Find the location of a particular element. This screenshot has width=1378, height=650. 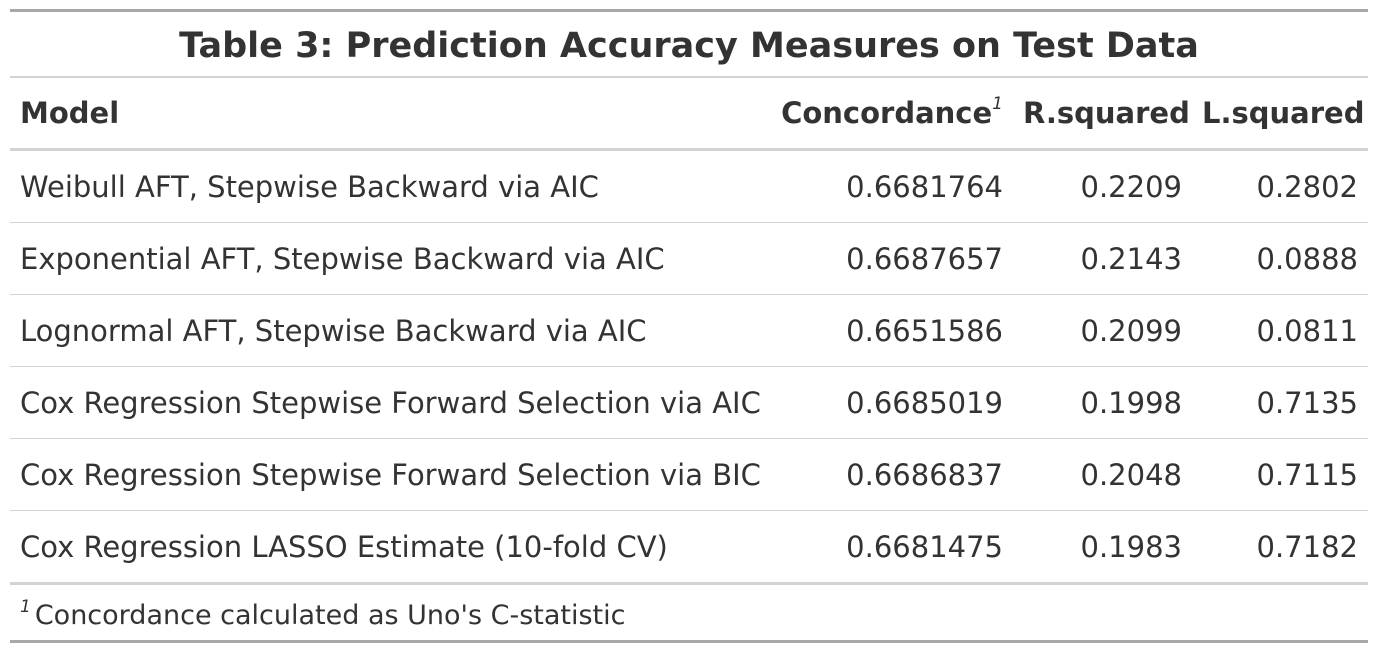

cell-model: Weibull AFT, Stepwise Backward via AIC is located at coordinates (390, 186).